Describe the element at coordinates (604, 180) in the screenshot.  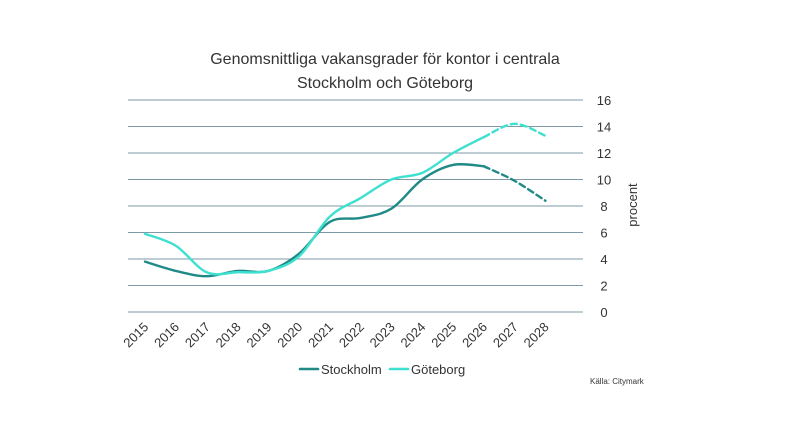
I see `y-tick-label: 10` at that location.